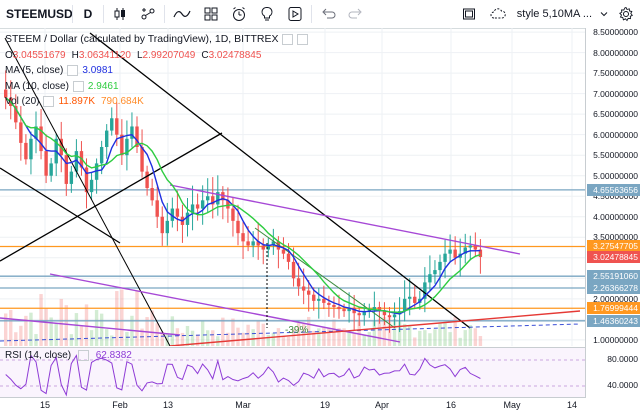  What do you see at coordinates (120, 405) in the screenshot?
I see `time-tick-label: Feb` at bounding box center [120, 405].